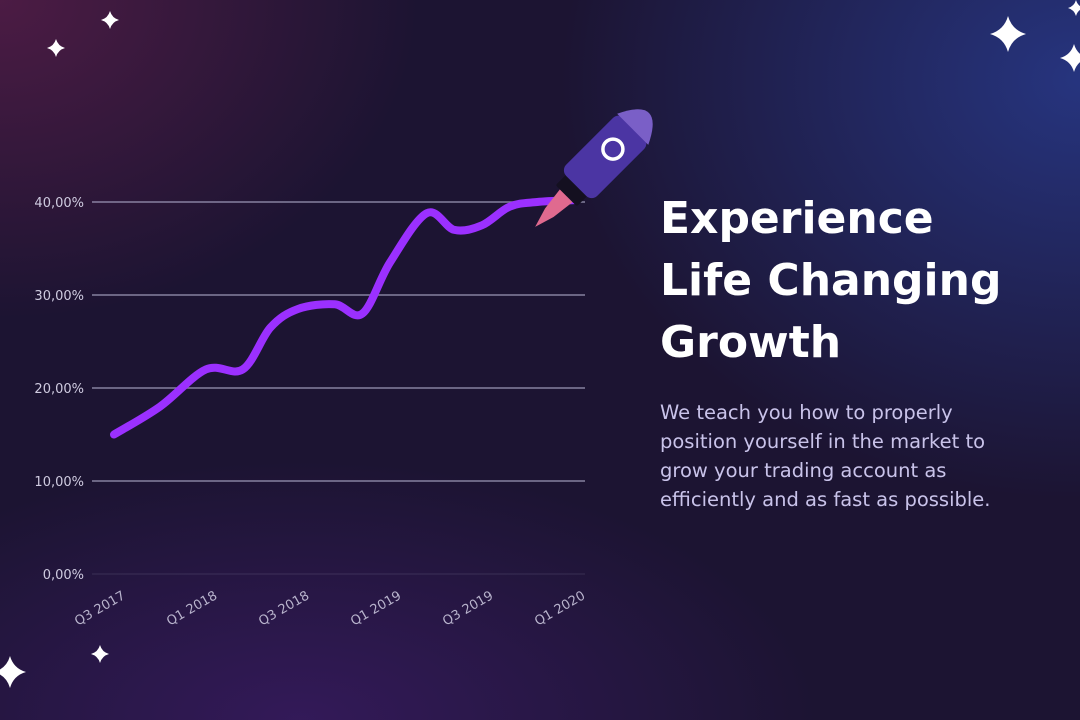 Image resolution: width=1080 pixels, height=720 pixels. What do you see at coordinates (831, 280) in the screenshot?
I see `headline-line-2: Life Changing` at bounding box center [831, 280].